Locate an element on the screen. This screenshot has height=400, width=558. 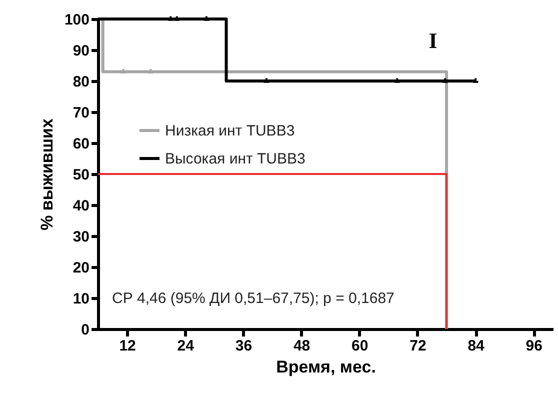
x-tick-label: 12 is located at coordinates (127, 346).